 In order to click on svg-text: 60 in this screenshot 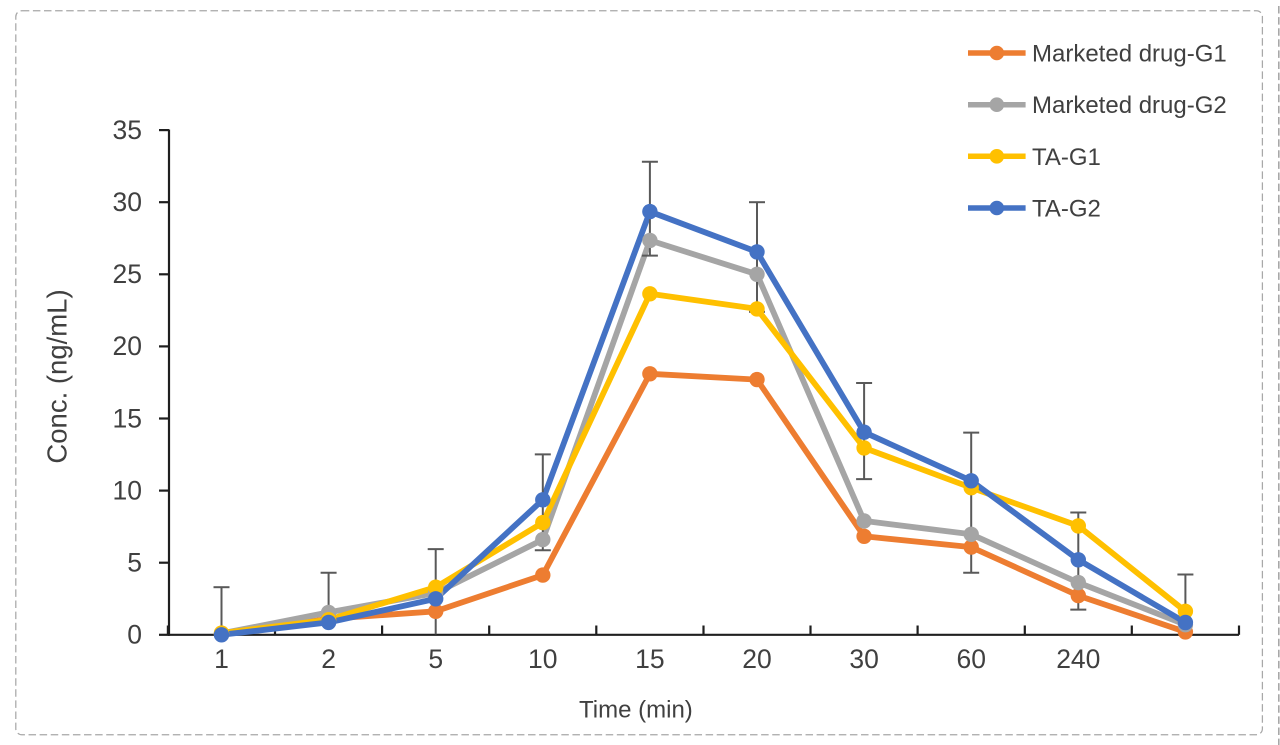, I will do `click(970, 659)`.